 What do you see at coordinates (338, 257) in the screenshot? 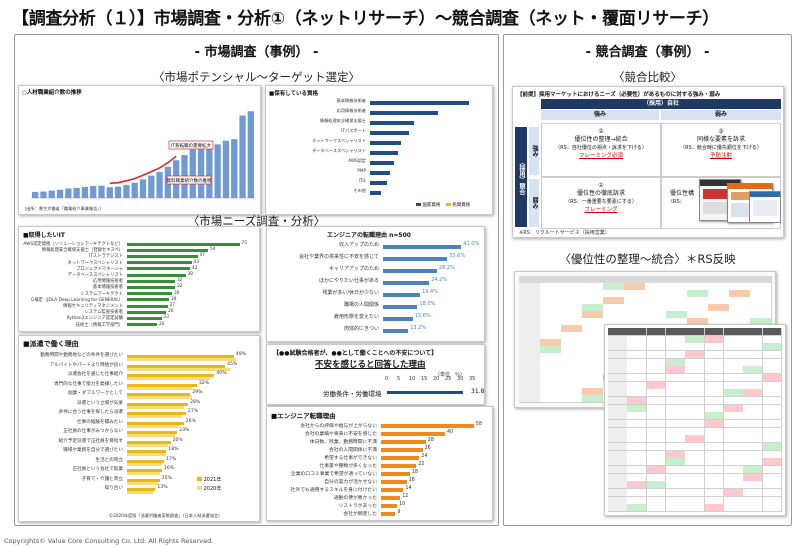
I see `bar-label: 会社や業界の将来性に不安を感じて` at bounding box center [338, 257].